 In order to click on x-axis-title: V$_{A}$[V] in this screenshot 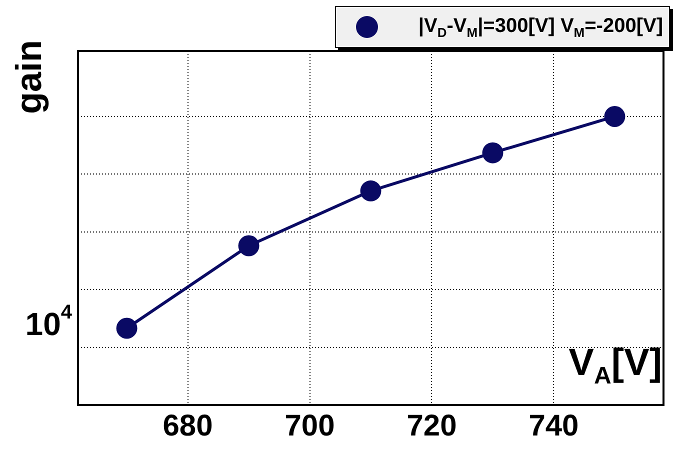, I will do `click(615, 366)`.